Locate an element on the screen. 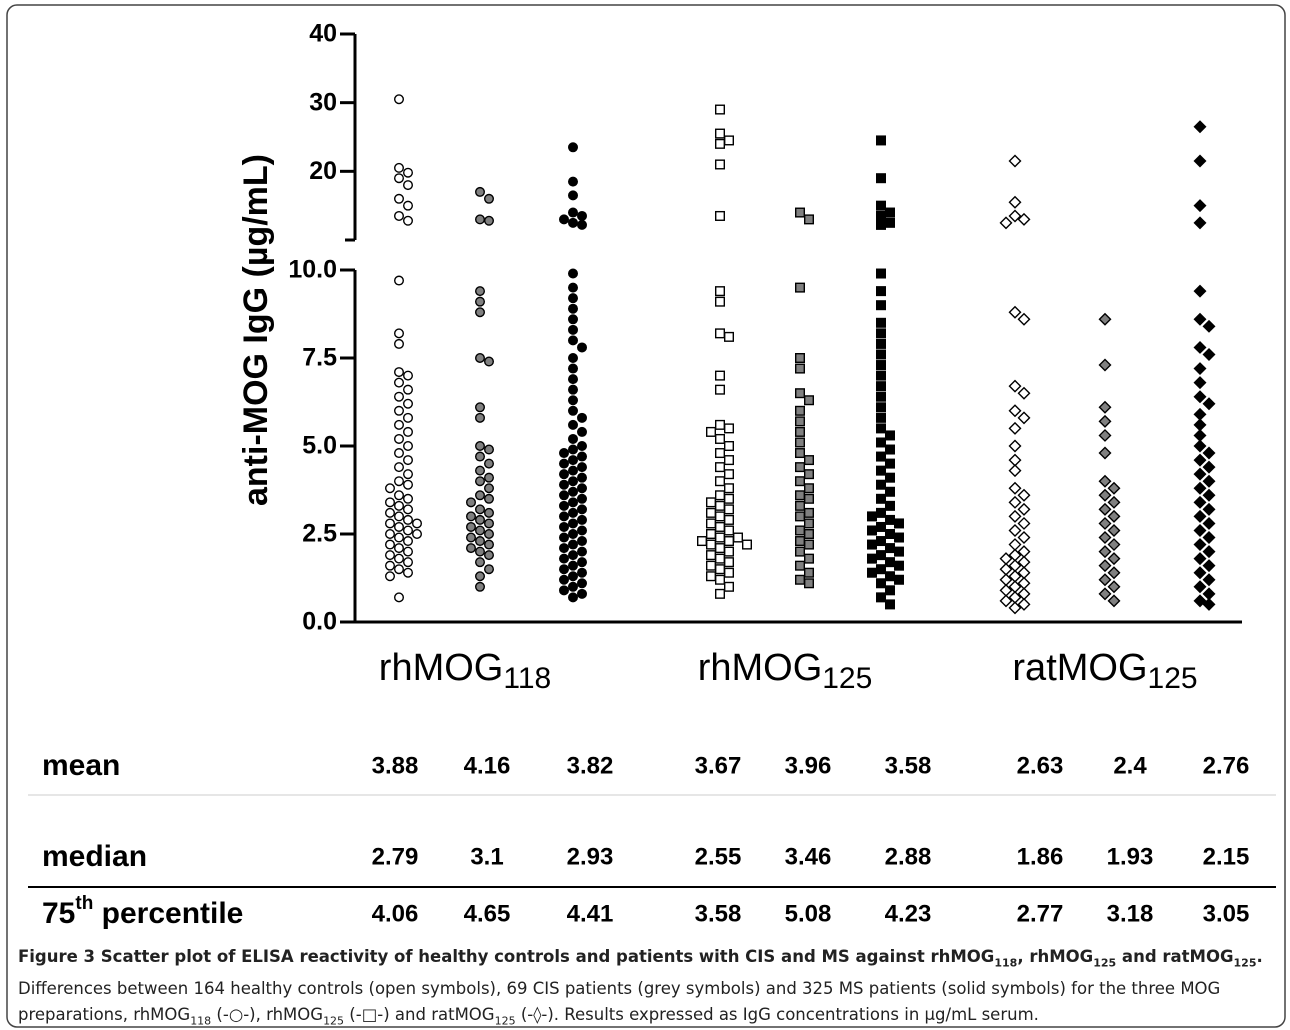 The image size is (1290, 1030). caption-body: 125 is located at coordinates (505, 1021).